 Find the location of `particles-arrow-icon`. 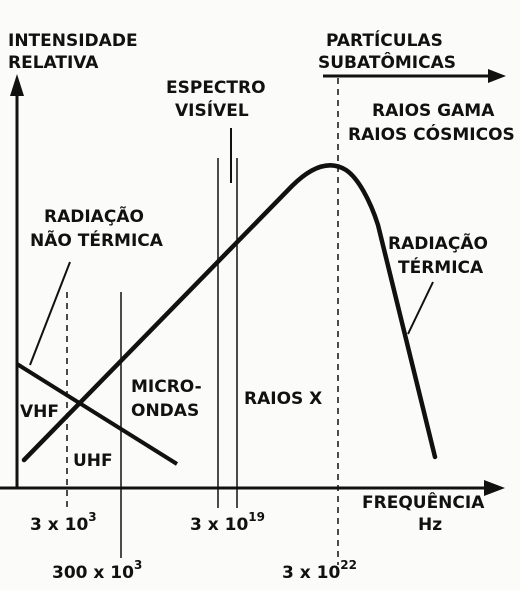

particles-arrow-icon is located at coordinates (497, 76).